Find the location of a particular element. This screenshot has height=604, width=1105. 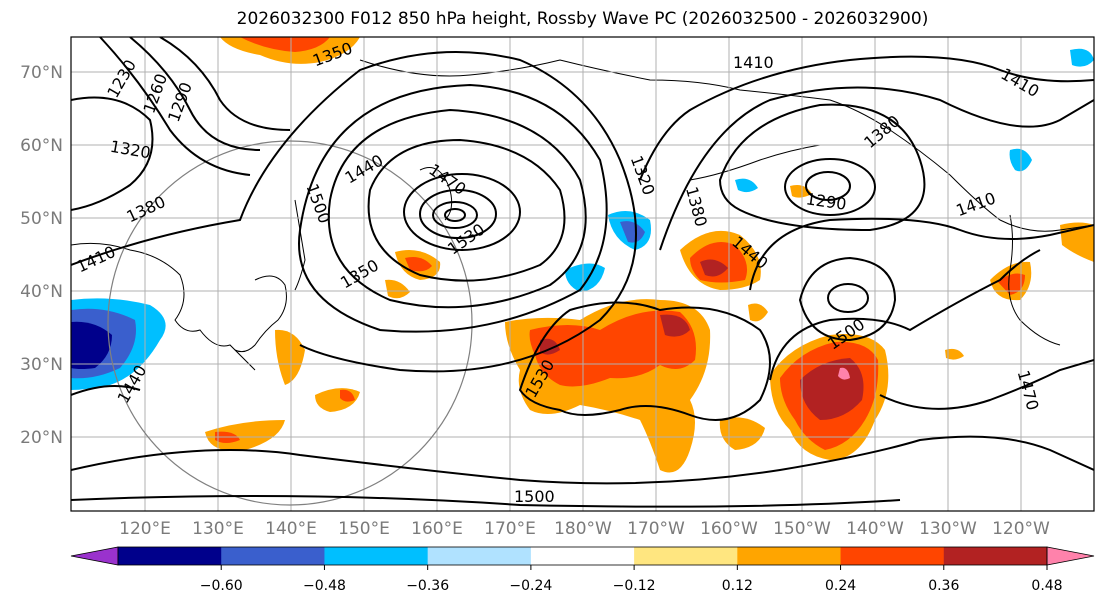

colorbar-tick-label: 0.36 is located at coordinates (943, 586).